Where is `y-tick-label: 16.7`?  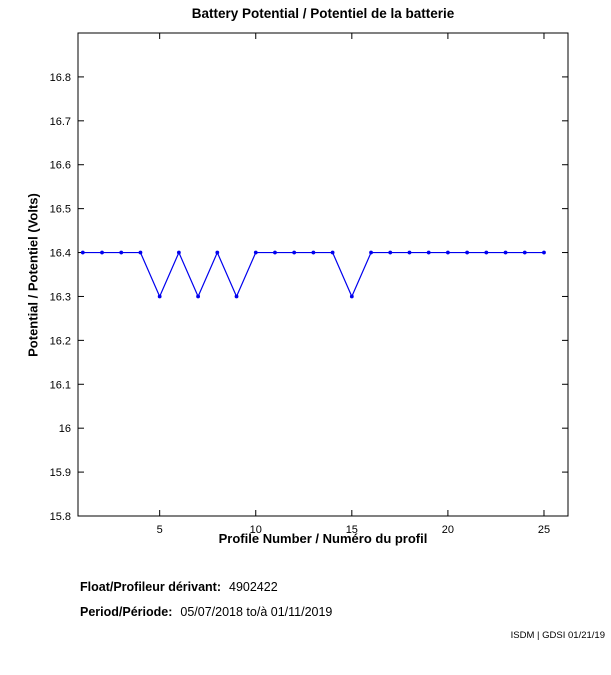
y-tick-label: 16.7 is located at coordinates (60, 122).